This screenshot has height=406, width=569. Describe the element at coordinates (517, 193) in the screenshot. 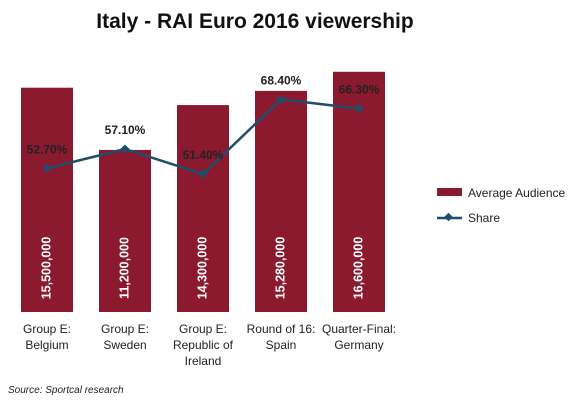

I see `legend-label-audience: Average Audience` at that location.